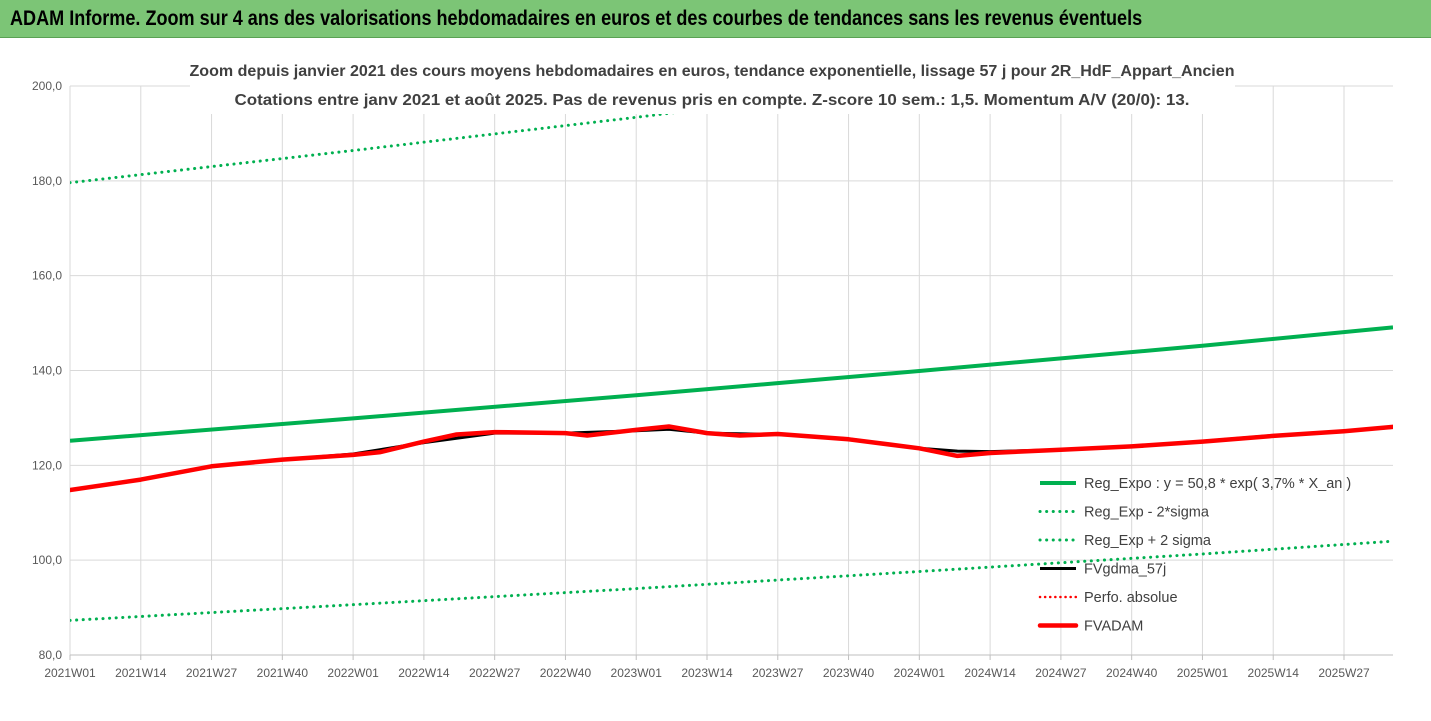  I want to click on x-tick-label: 2021W01, so click(70, 673).